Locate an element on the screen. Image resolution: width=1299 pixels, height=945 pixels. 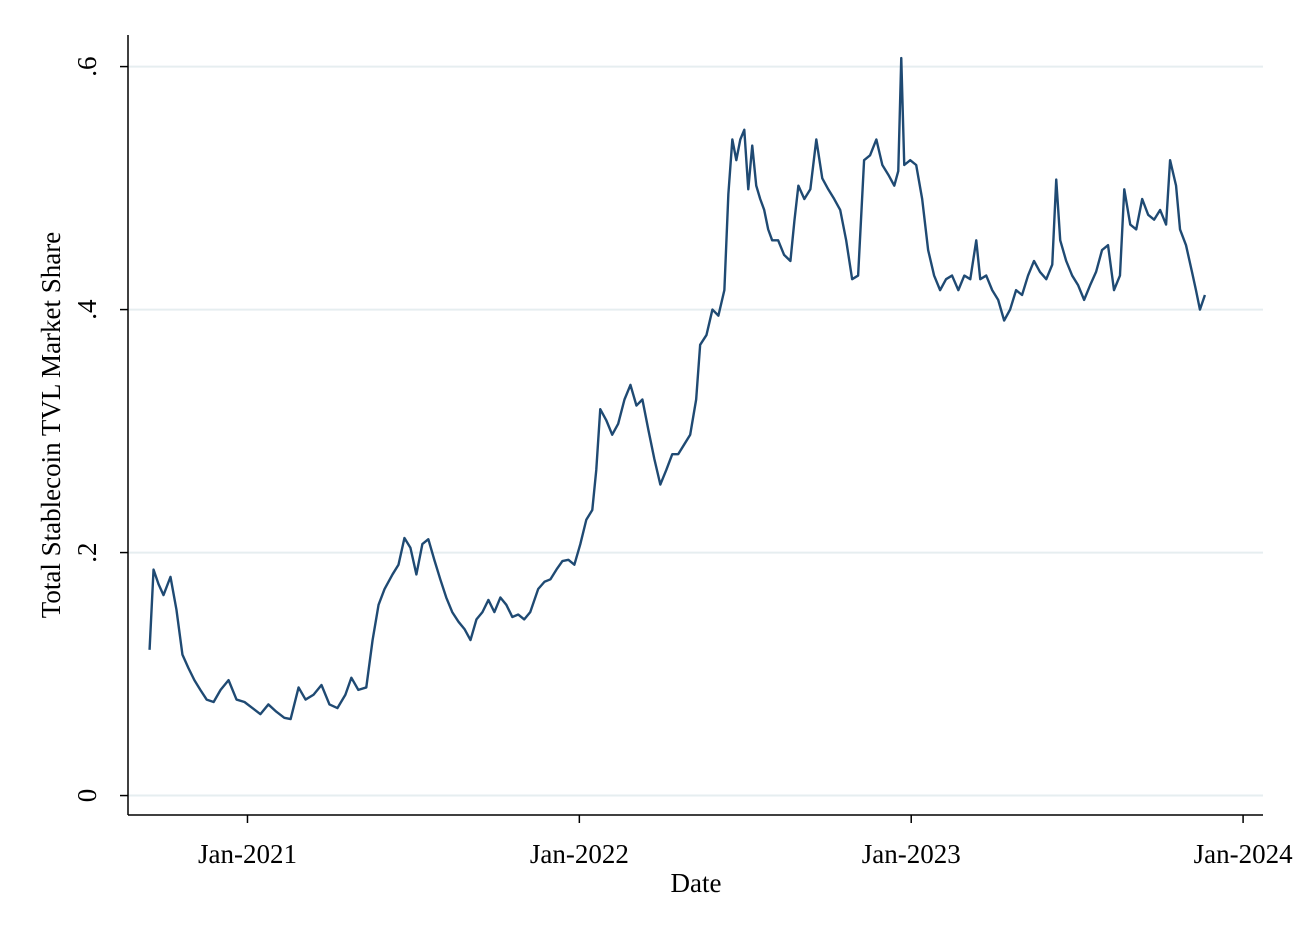
x-axis-label: Date is located at coordinates (696, 883).